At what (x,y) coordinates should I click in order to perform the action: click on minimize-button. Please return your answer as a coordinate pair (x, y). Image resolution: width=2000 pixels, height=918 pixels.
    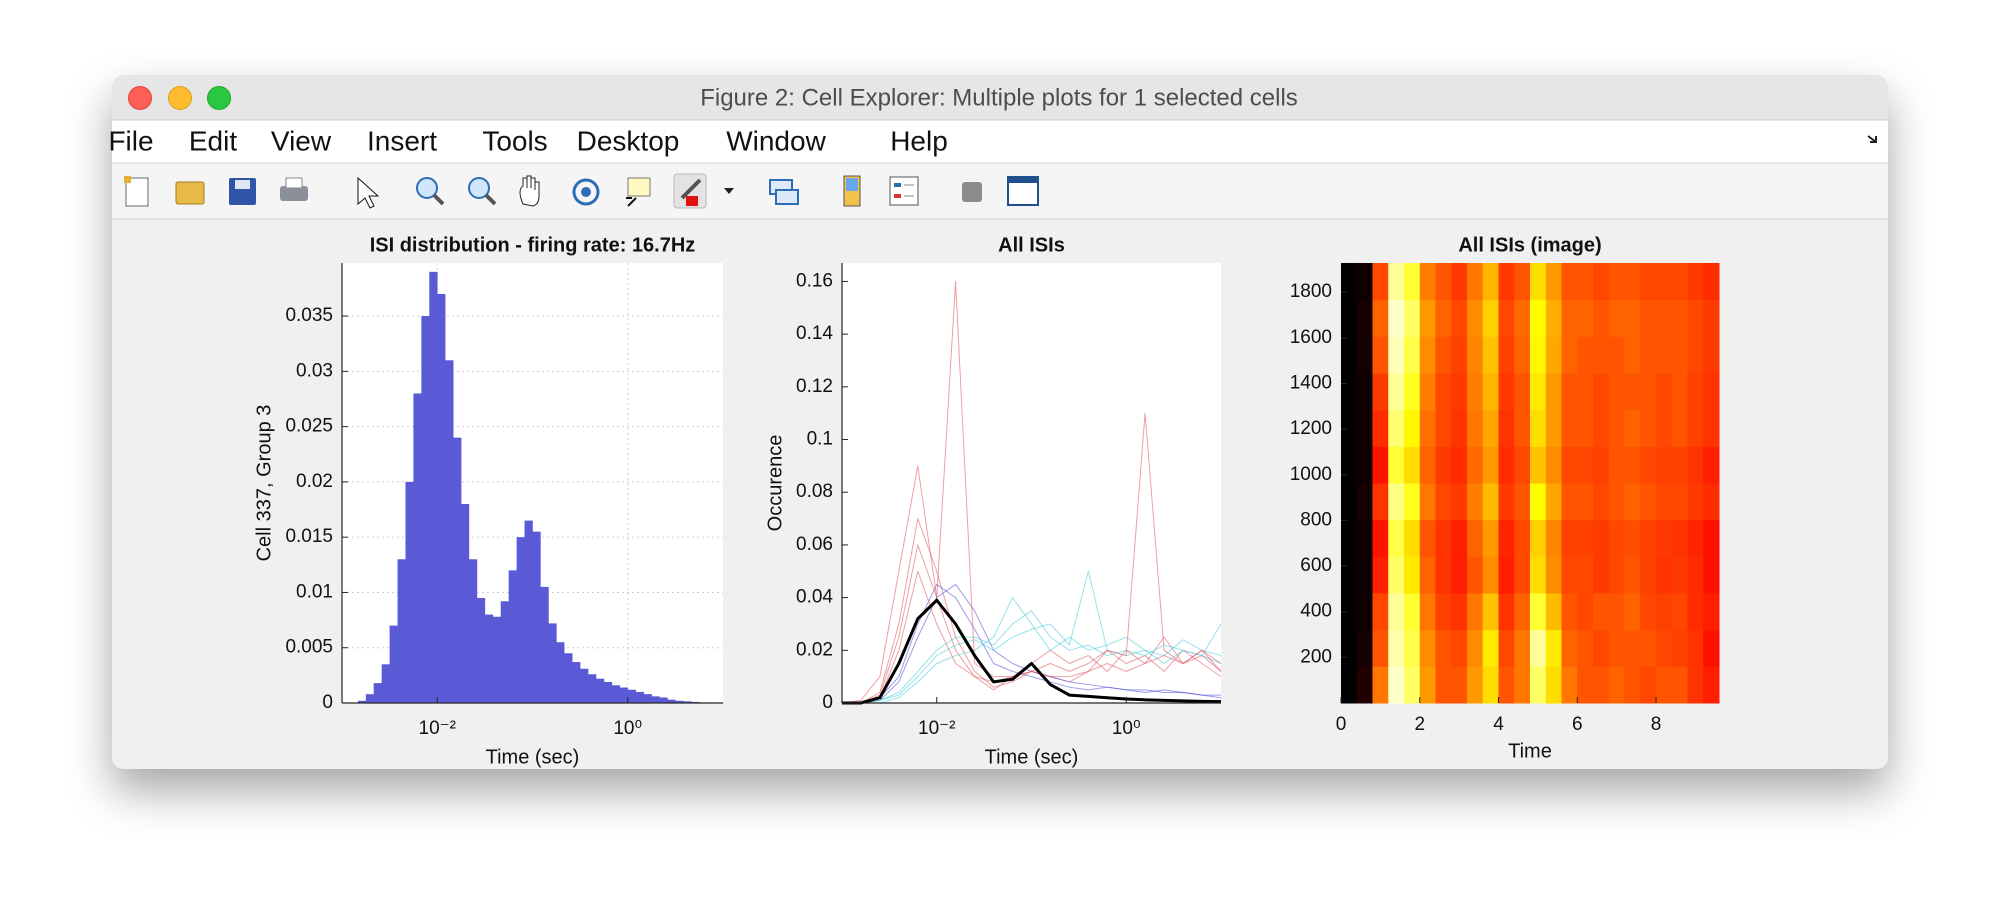
    Looking at the image, I should click on (180, 98).